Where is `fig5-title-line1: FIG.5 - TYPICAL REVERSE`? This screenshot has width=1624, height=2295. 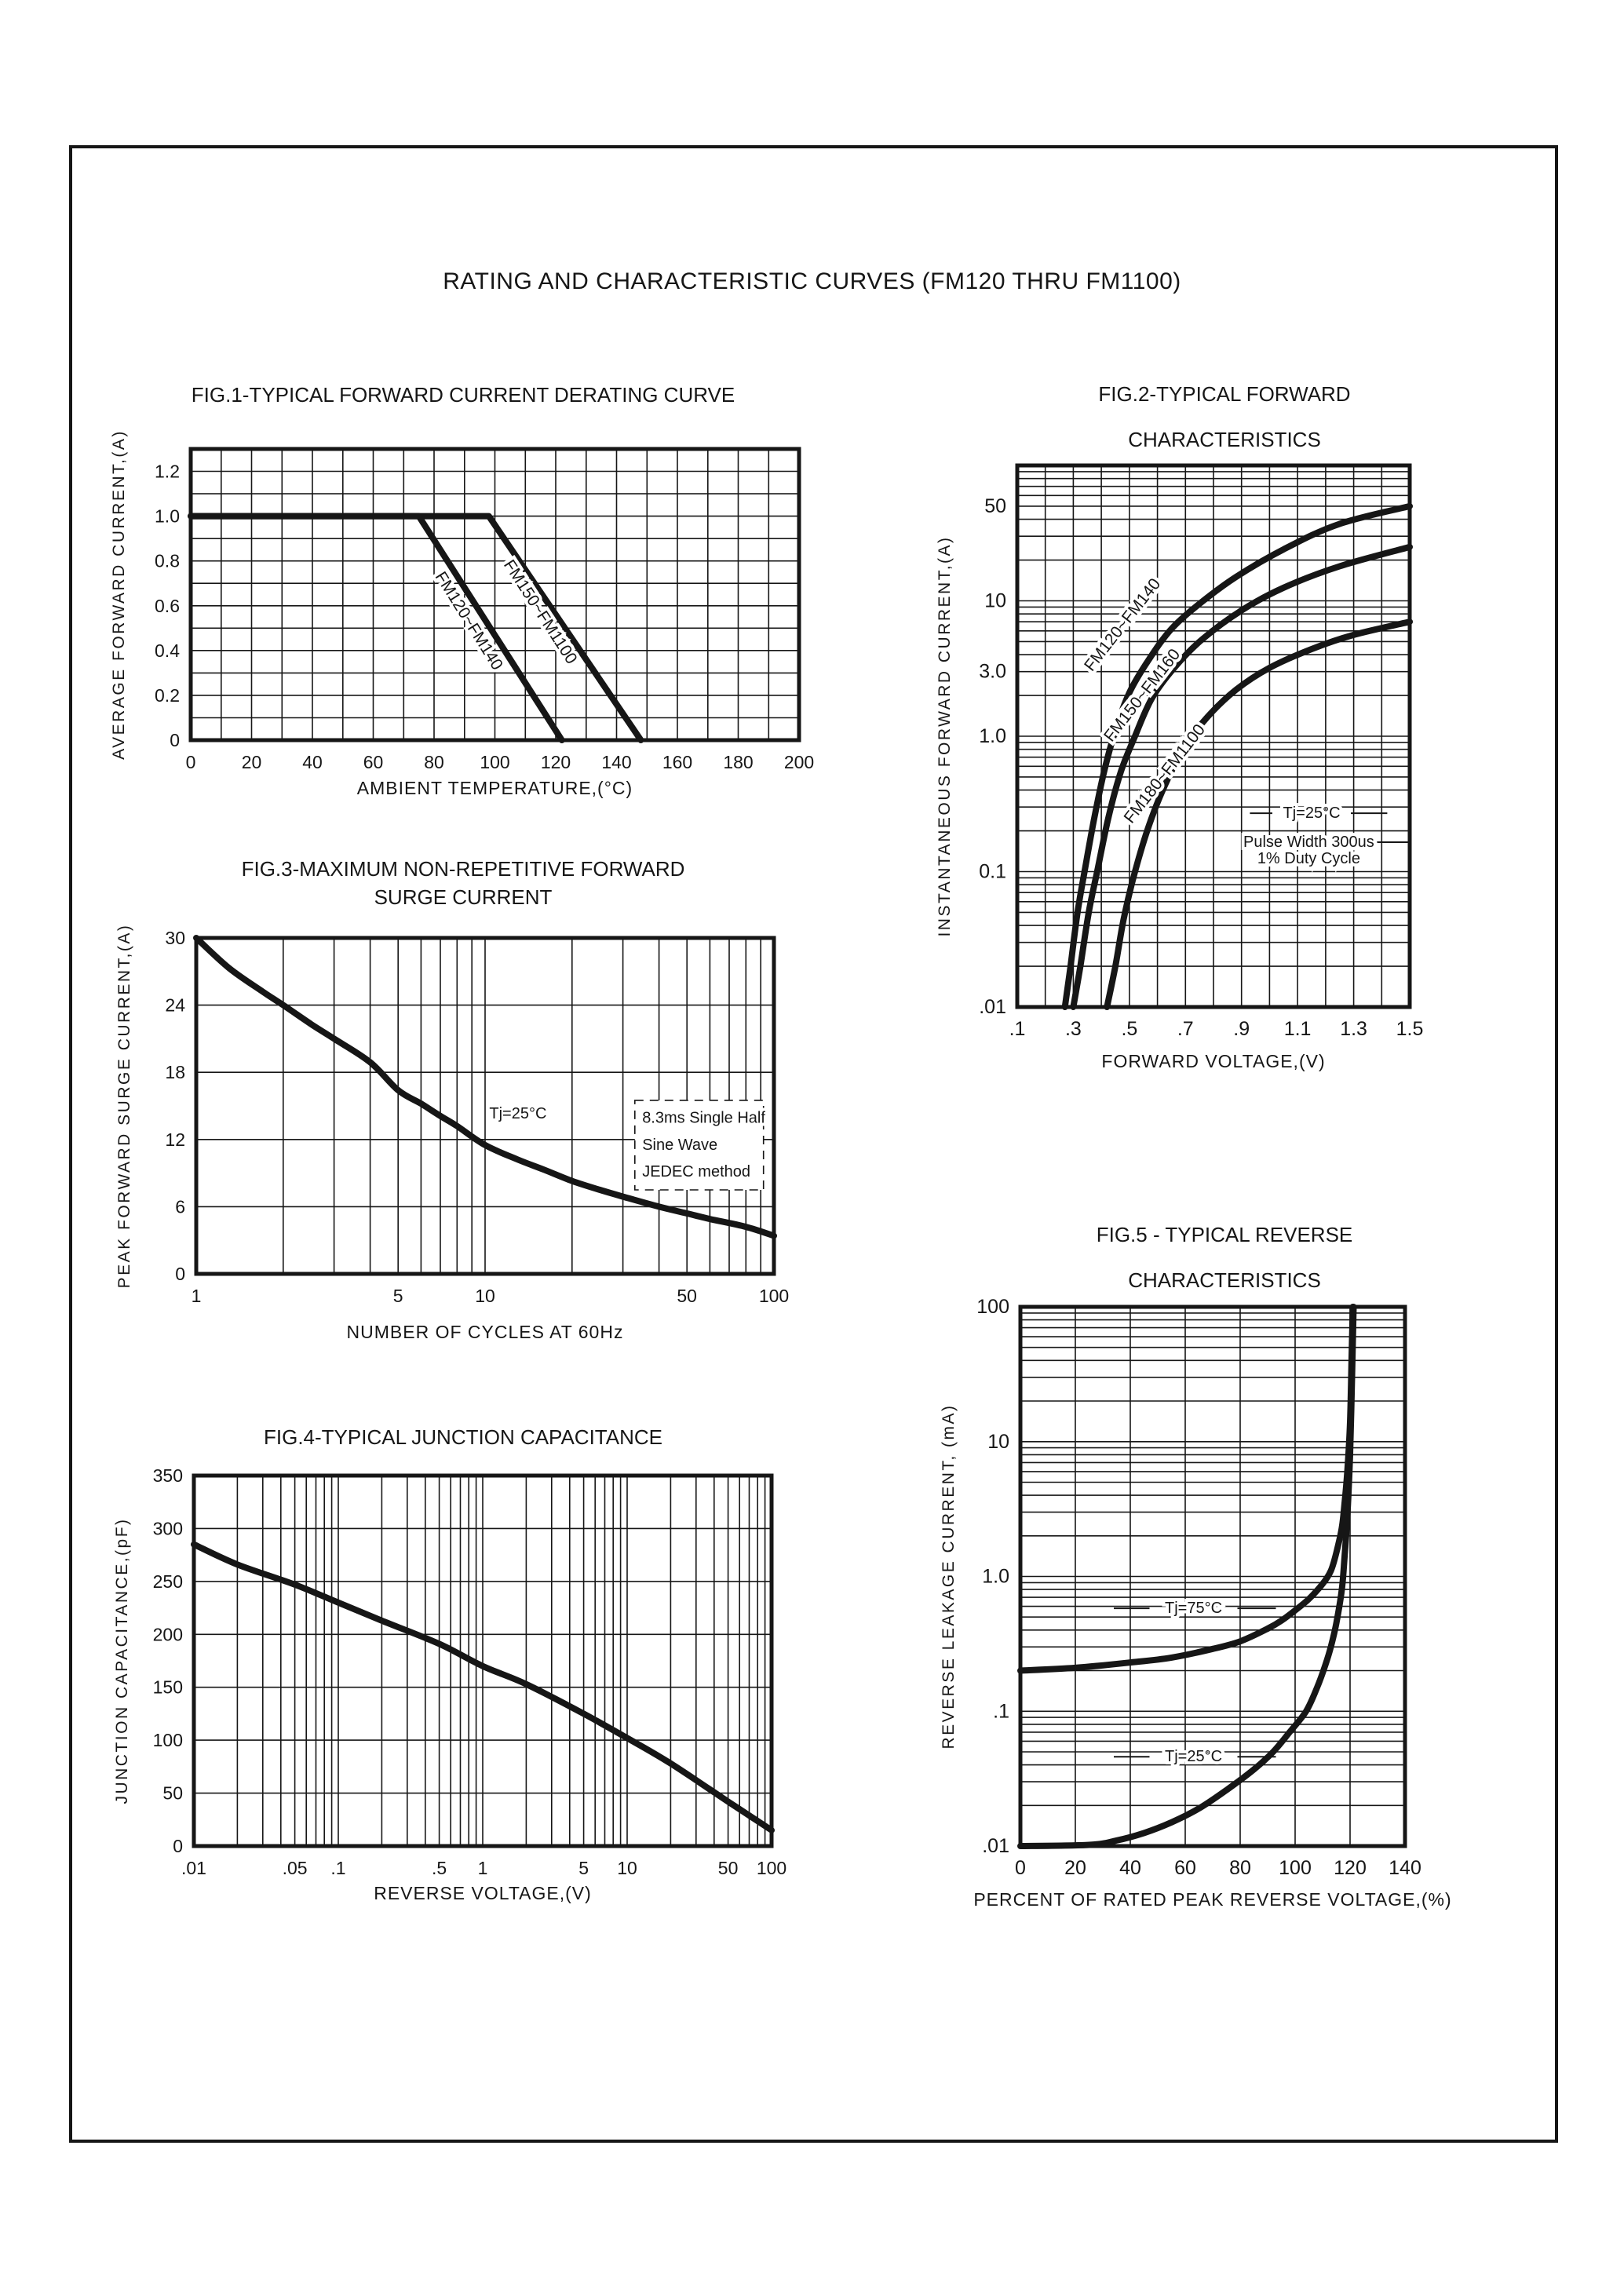 fig5-title-line1: FIG.5 - TYPICAL REVERSE is located at coordinates (1225, 1234).